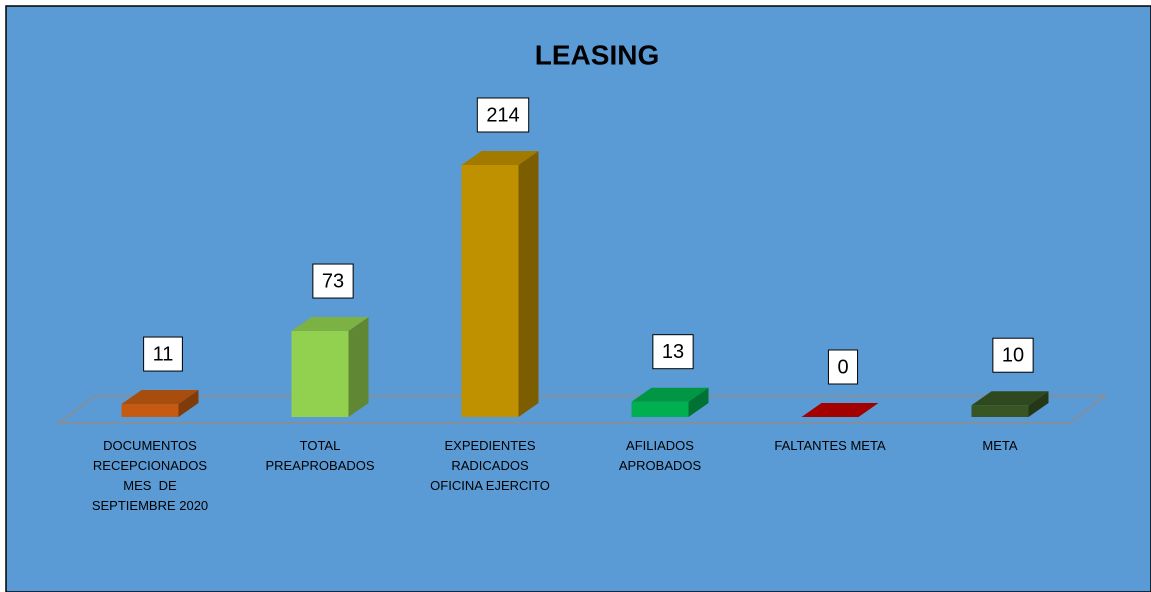 The image size is (1151, 592). What do you see at coordinates (660, 455) in the screenshot?
I see `category-label: AFILIADOS APROBADOS` at bounding box center [660, 455].